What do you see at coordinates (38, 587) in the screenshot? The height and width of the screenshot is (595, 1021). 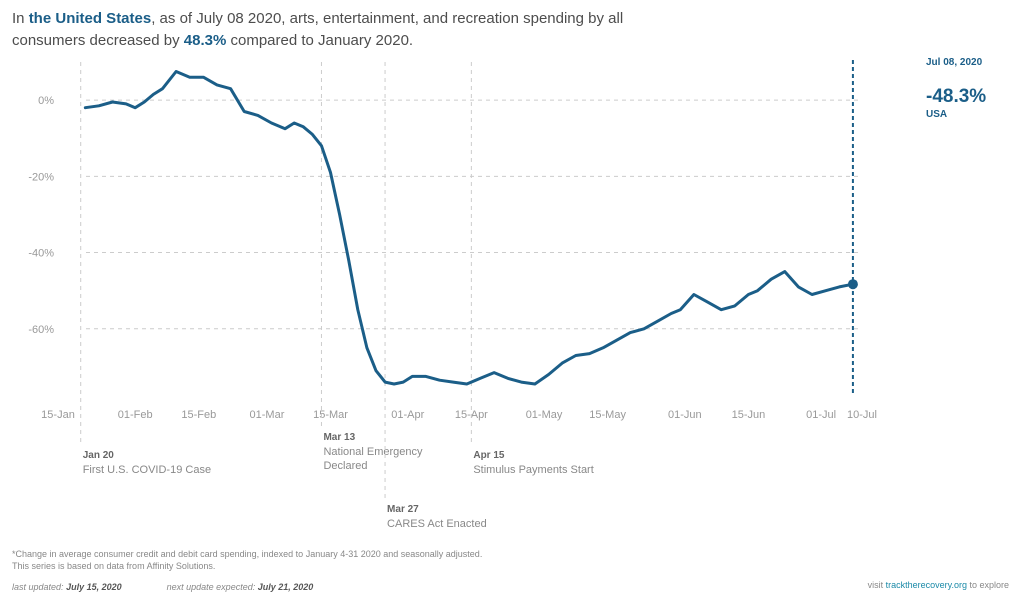 I see `last-updated-label: last updated:` at bounding box center [38, 587].